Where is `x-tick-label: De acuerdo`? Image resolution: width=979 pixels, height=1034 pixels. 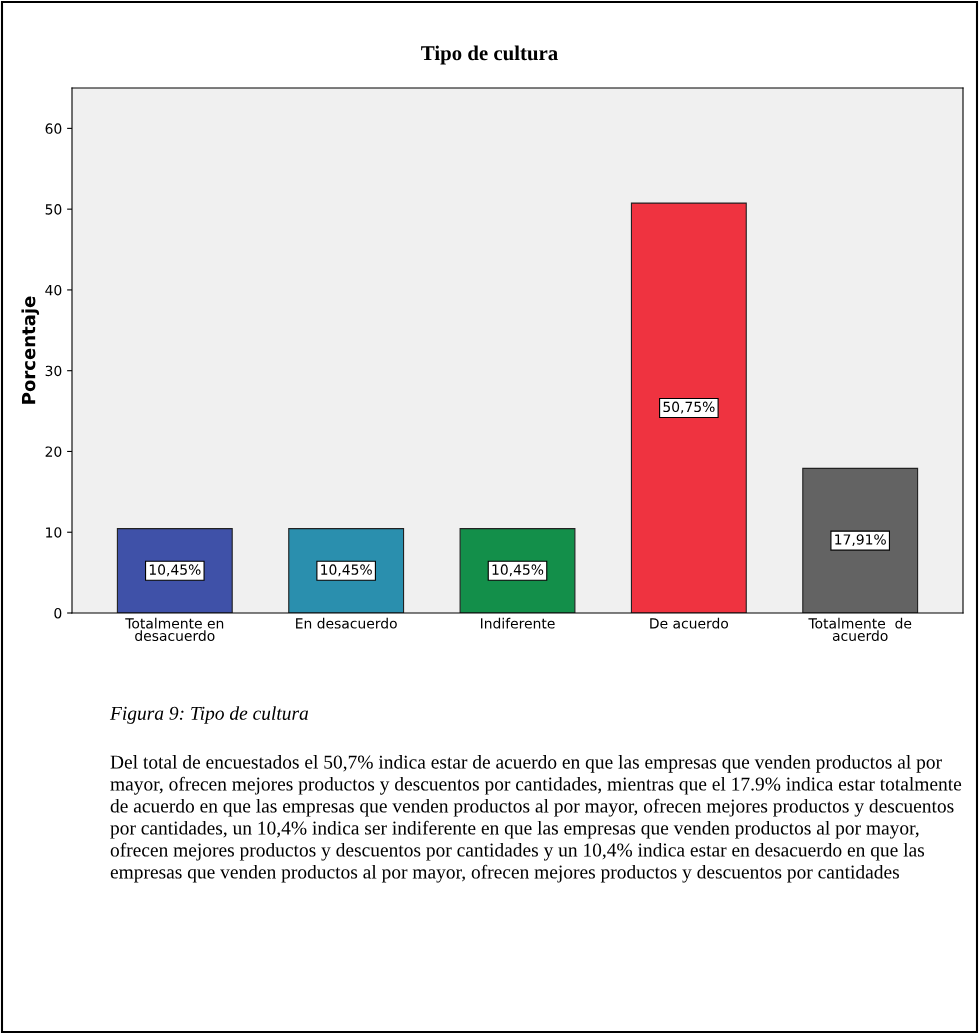 x-tick-label: De acuerdo is located at coordinates (689, 623).